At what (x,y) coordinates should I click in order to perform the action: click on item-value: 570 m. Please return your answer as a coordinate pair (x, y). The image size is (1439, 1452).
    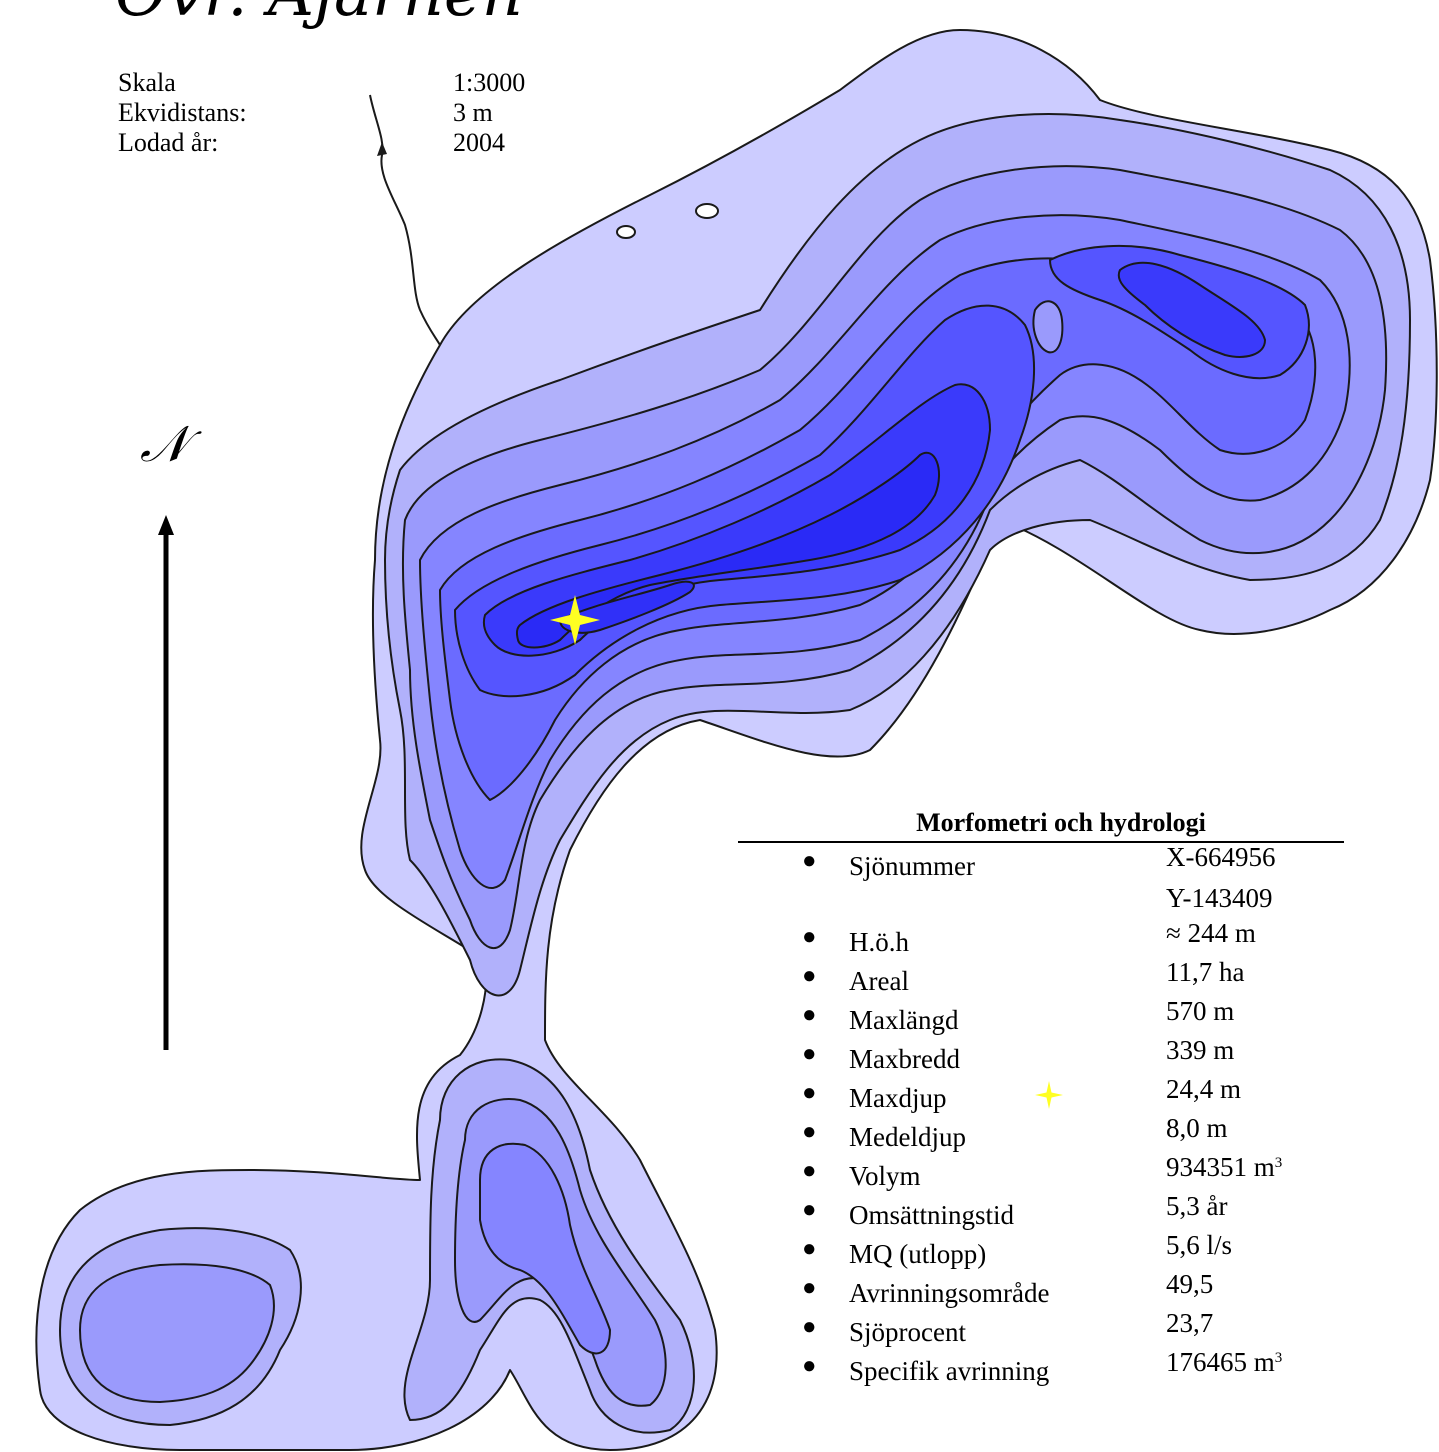
    Looking at the image, I should click on (1200, 1011).